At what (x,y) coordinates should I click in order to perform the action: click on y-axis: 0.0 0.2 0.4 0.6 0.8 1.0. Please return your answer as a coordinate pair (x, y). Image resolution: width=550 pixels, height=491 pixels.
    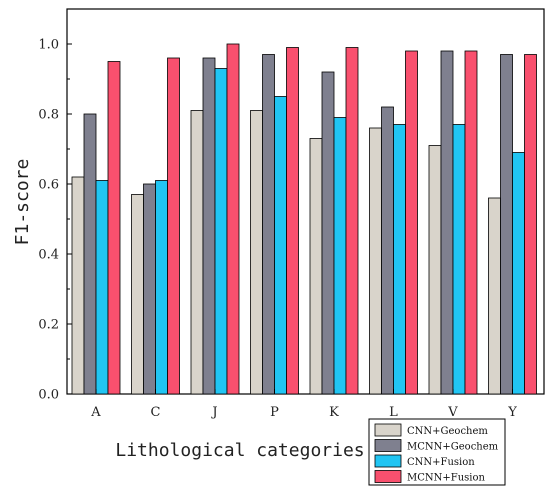
    Looking at the image, I should click on (55, 220).